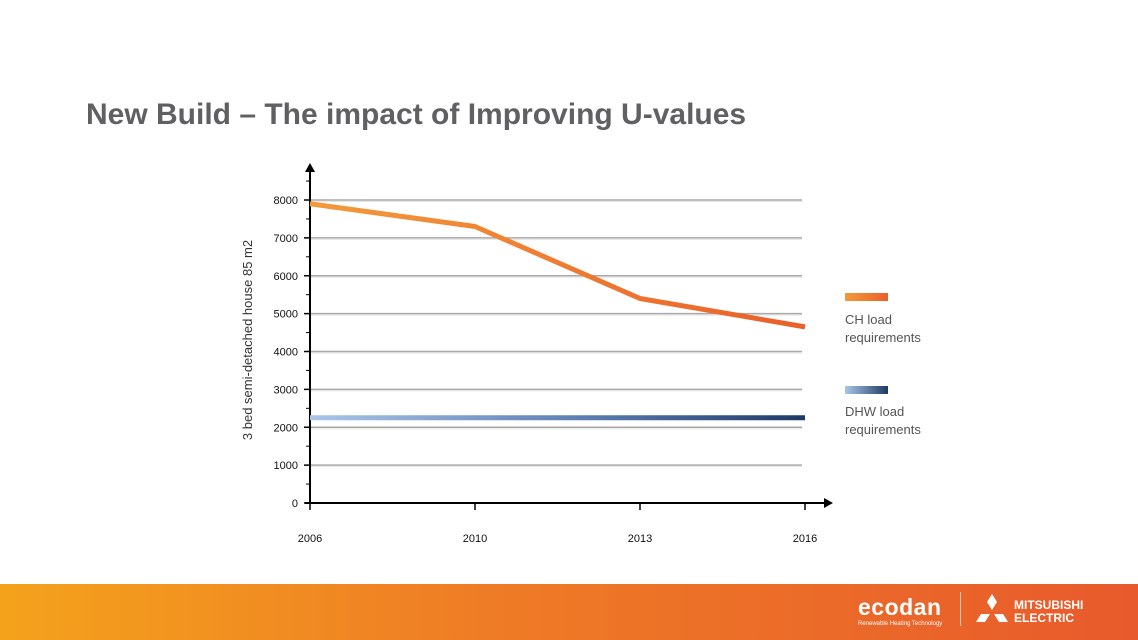  Describe the element at coordinates (828, 503) in the screenshot. I see `x-axis-arrow` at that location.